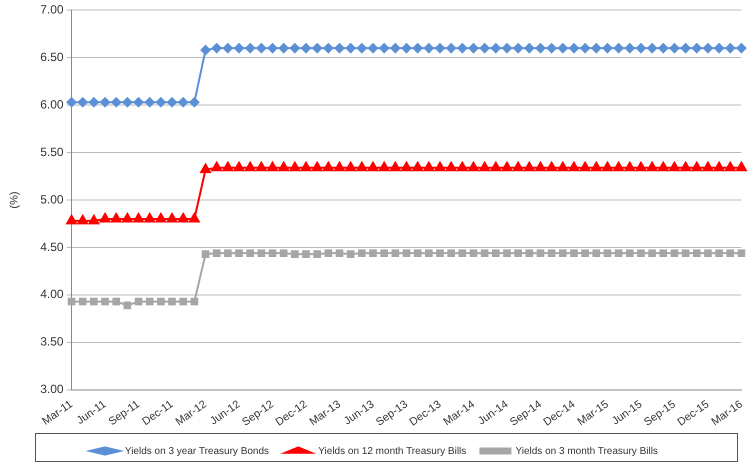 The height and width of the screenshot is (470, 752). I want to click on legend-label: Yields on 12 month Treasury Bills, so click(392, 451).